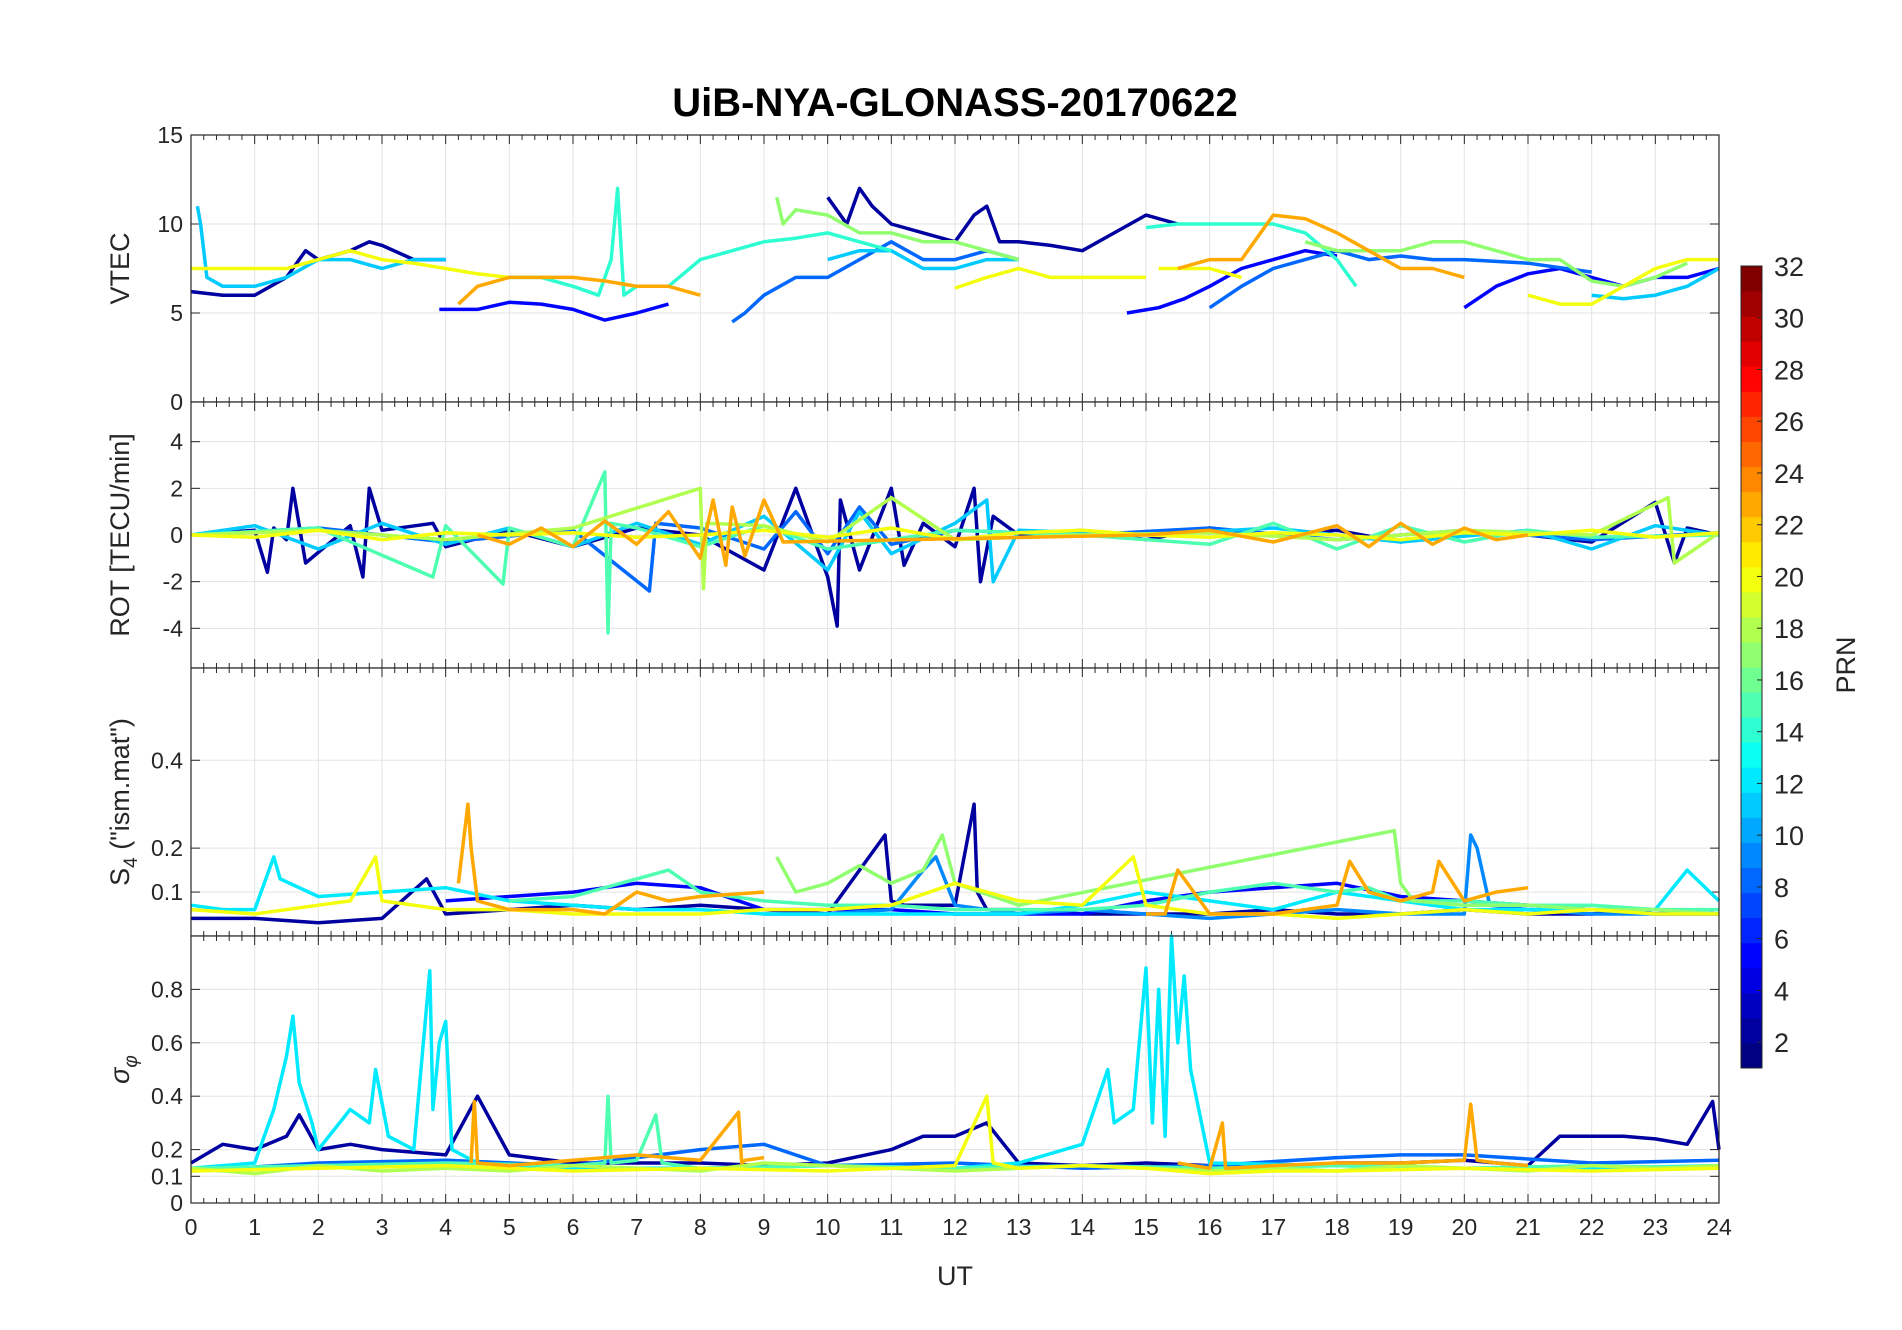 The height and width of the screenshot is (1330, 1902). Describe the element at coordinates (1789, 784) in the screenshot. I see `colorbar-tick-label: 12` at that location.